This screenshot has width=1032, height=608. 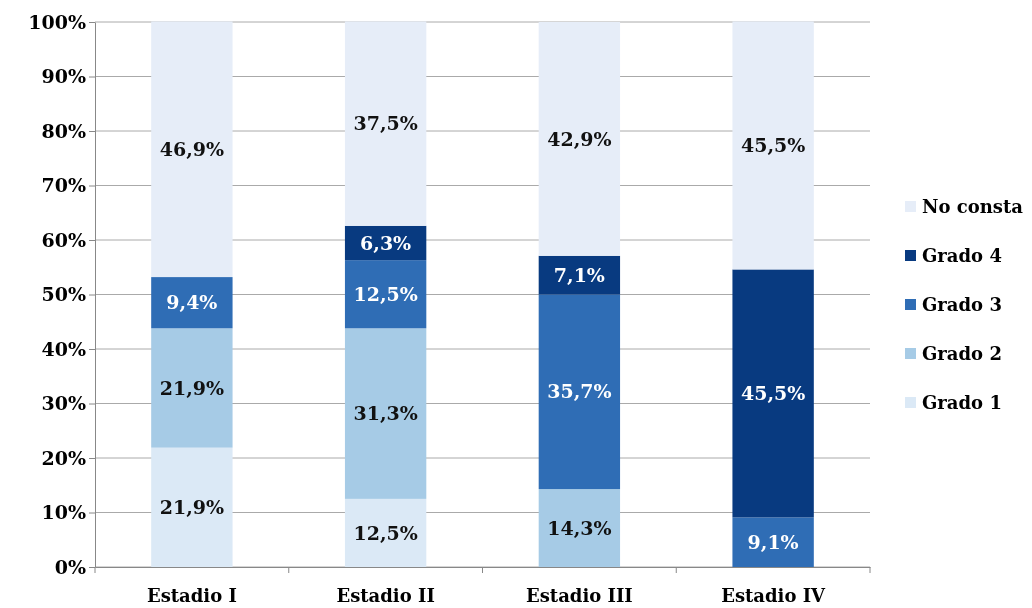 I want to click on data-label: 31,3%, so click(x=385, y=413).